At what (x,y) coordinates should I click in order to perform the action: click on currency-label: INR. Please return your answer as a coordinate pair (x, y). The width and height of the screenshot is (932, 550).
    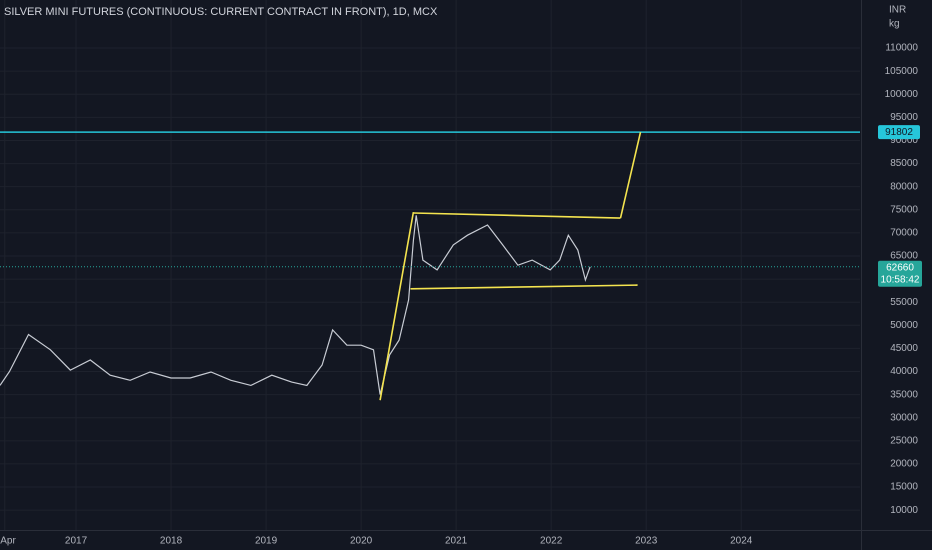
    Looking at the image, I should click on (897, 10).